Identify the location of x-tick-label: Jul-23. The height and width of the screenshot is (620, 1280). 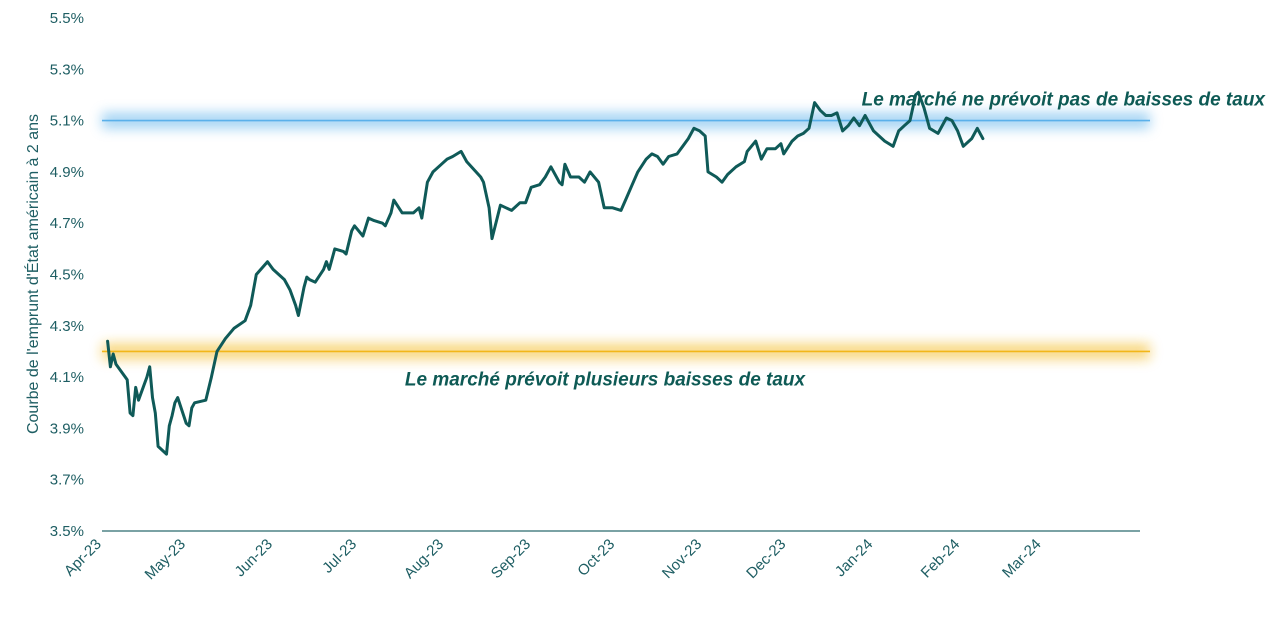
(339, 556).